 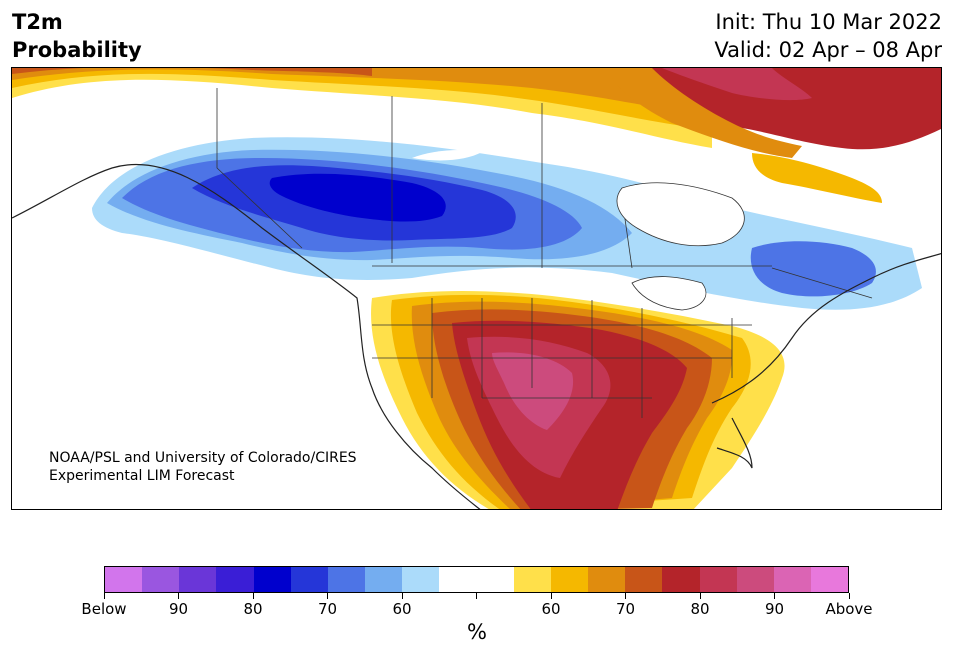 I want to click on colorbar-tick-label: Below, so click(x=104, y=609).